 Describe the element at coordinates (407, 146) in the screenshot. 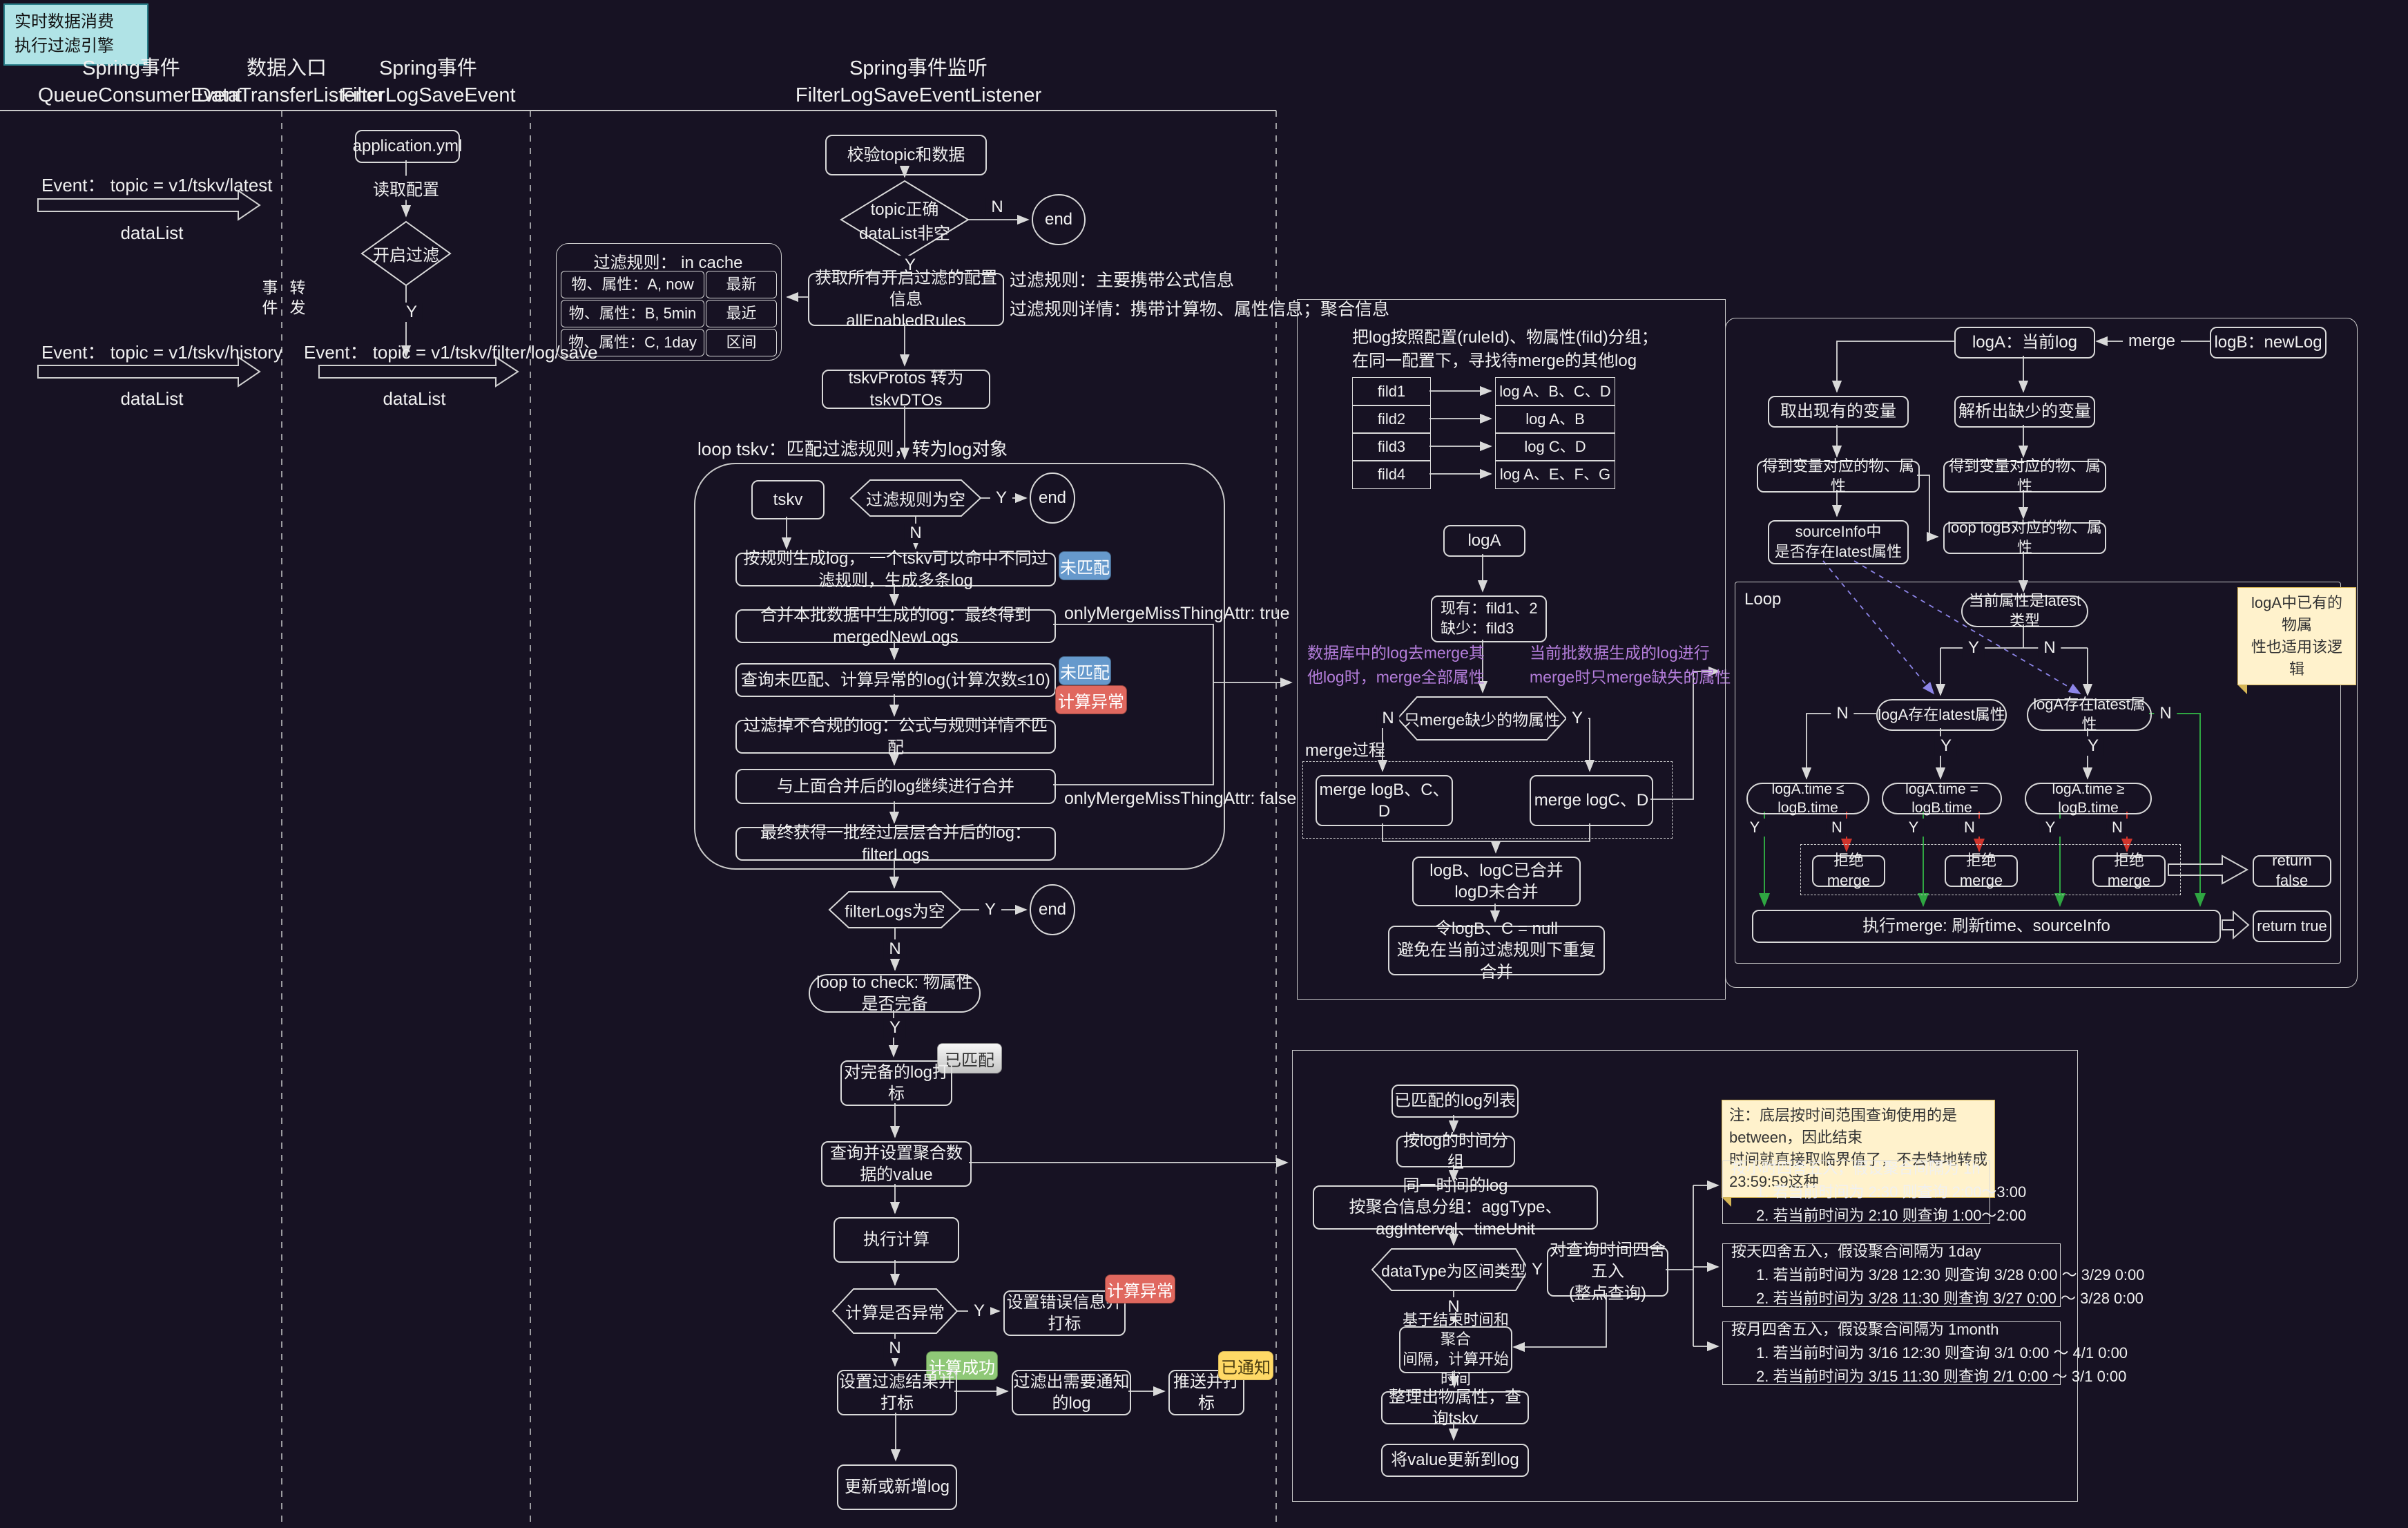

I see `application-yml-label: application.yml` at that location.